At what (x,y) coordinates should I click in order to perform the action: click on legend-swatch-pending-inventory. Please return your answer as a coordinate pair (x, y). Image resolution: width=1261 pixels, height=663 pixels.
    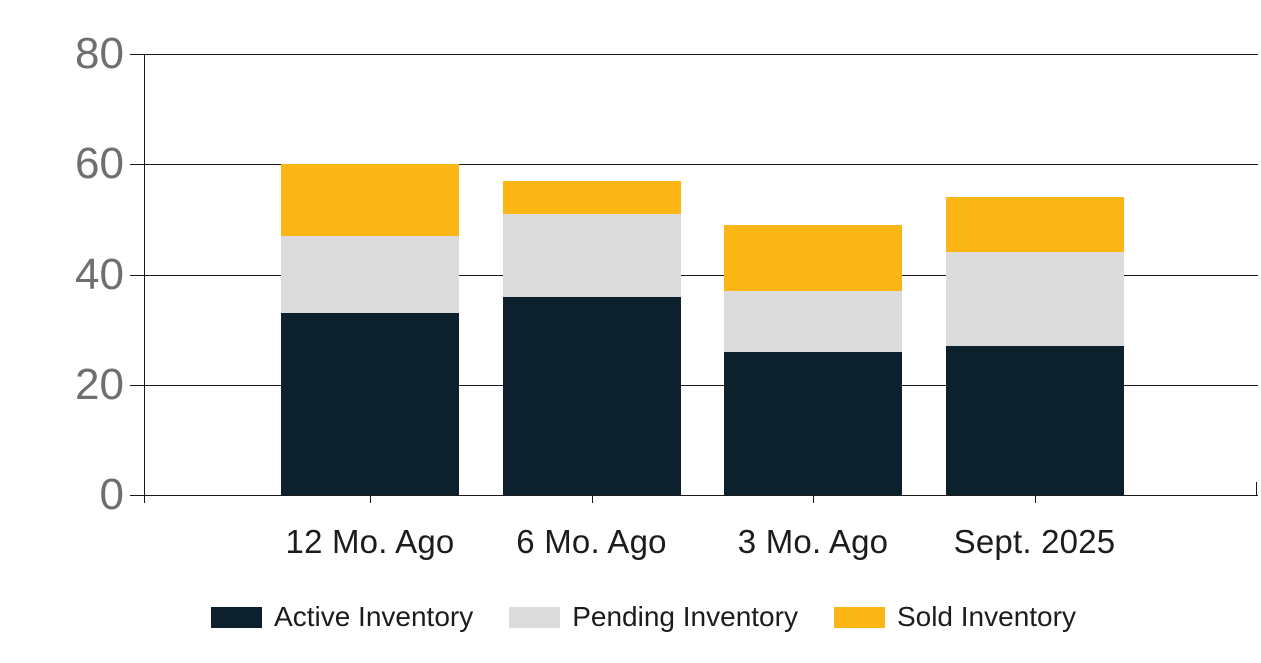
    Looking at the image, I should click on (535, 617).